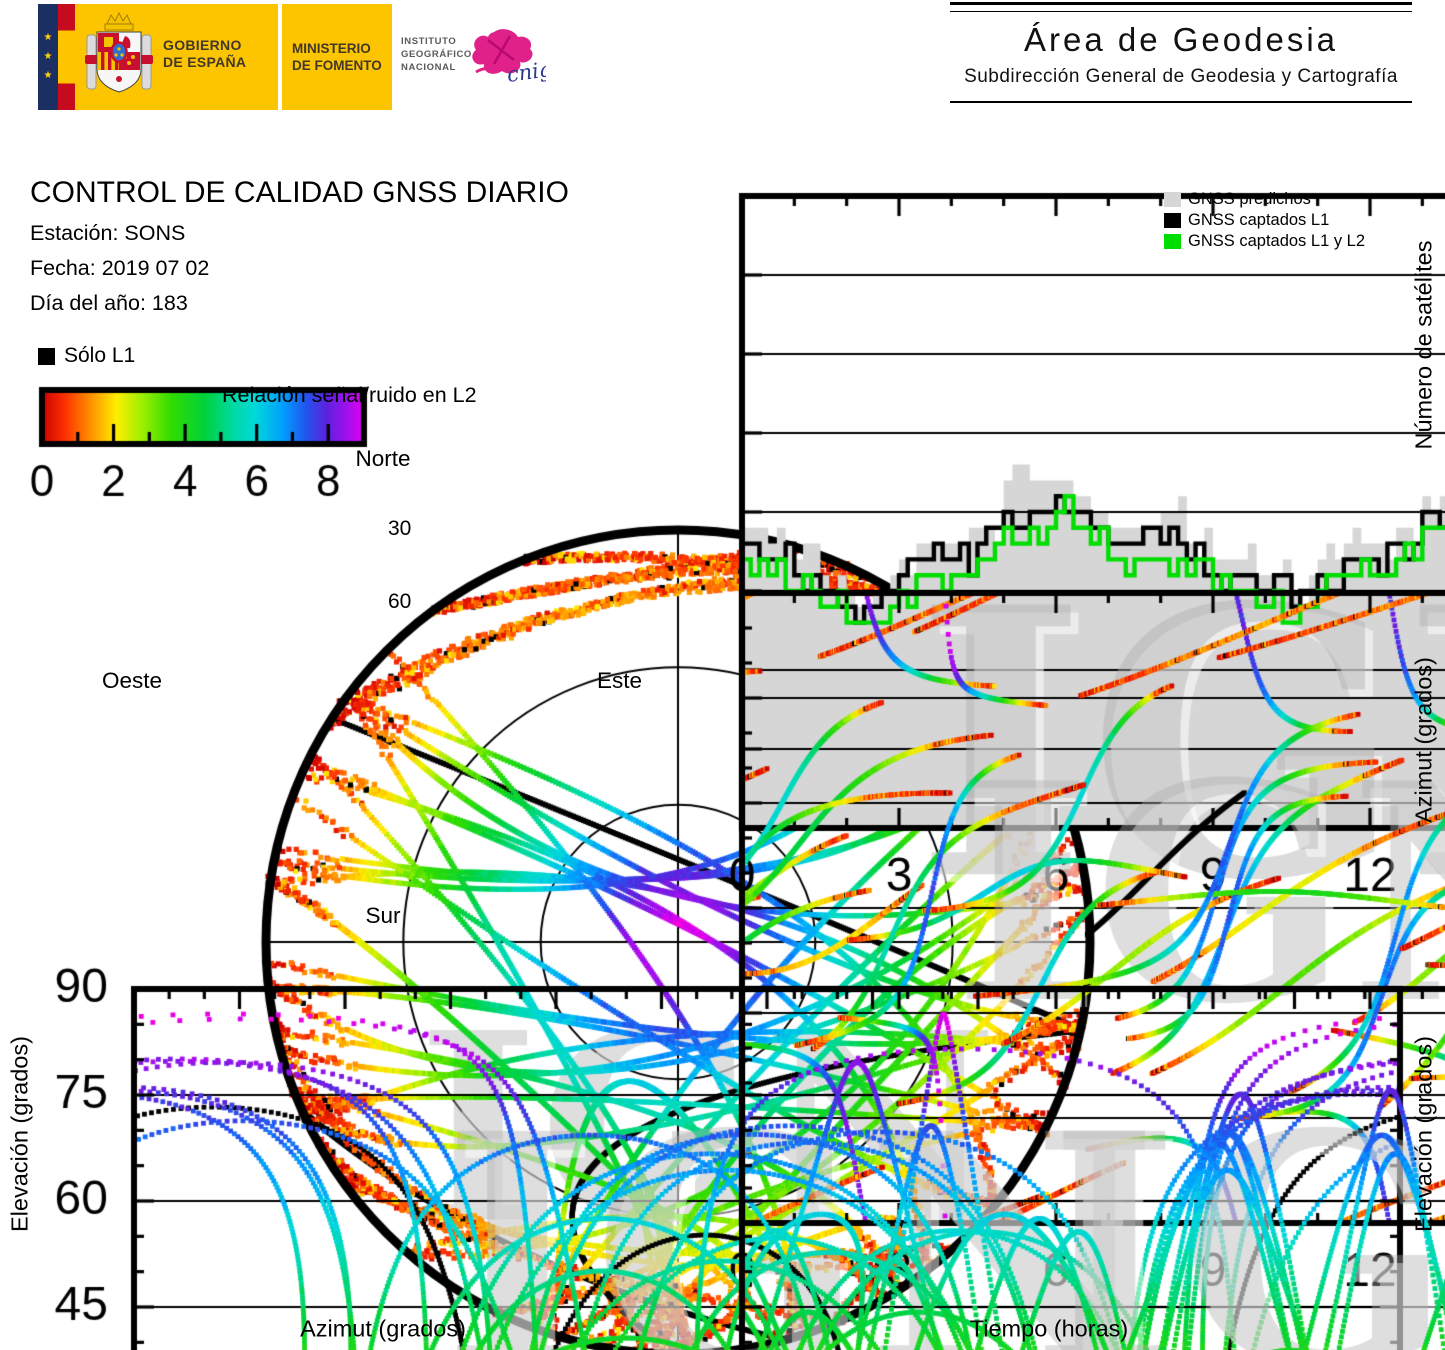 The height and width of the screenshot is (1350, 1445). Describe the element at coordinates (1249, 199) in the screenshot. I see `legend-label-predicted: GNSS predichos` at that location.